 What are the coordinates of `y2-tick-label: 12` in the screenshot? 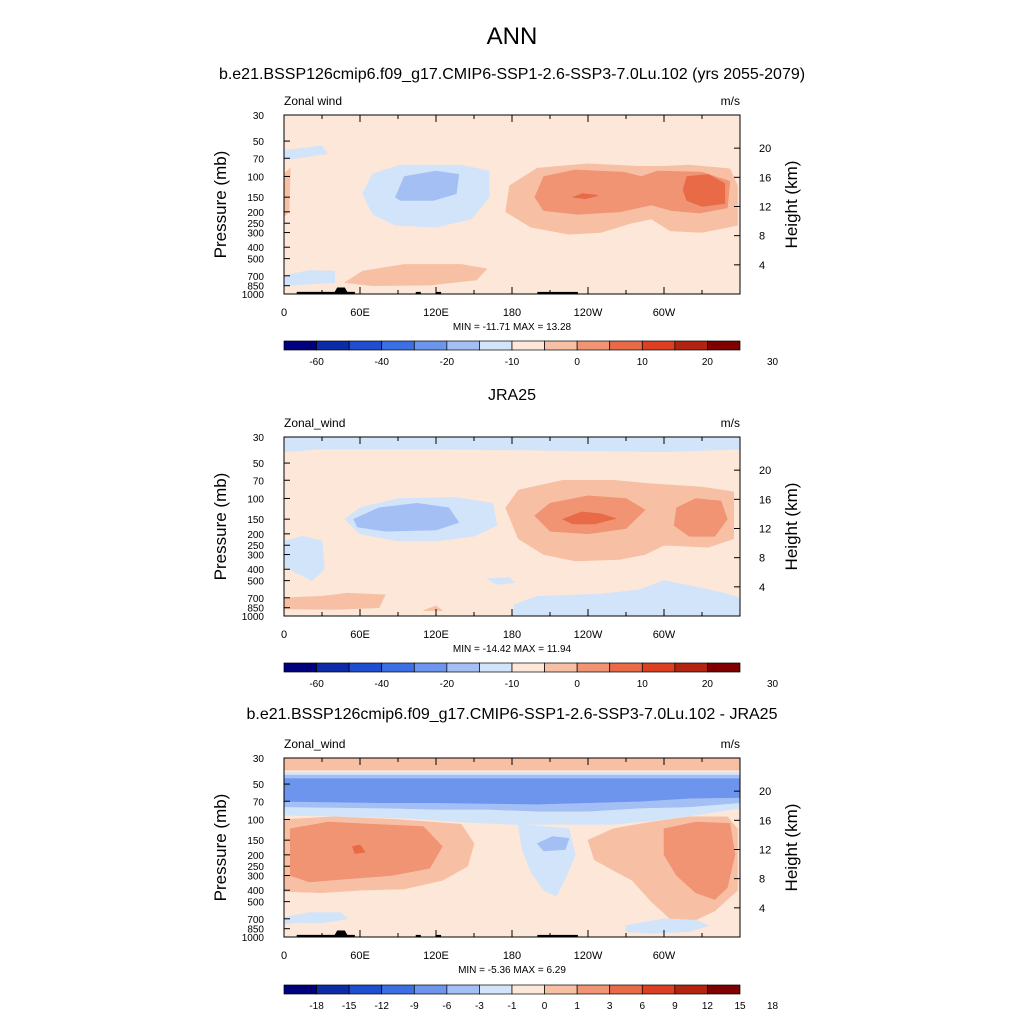 It's located at (765, 207).